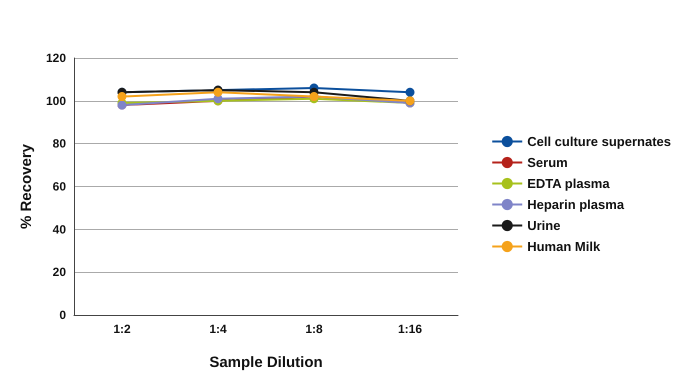  I want to click on y-tick-label: 40, so click(59, 229).